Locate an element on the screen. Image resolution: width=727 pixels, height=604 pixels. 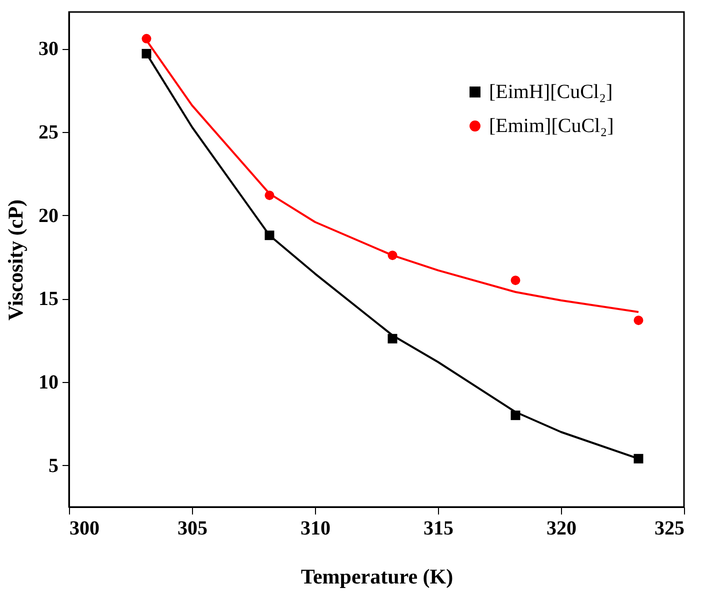
y-tick-label: 30 is located at coordinates (48, 49).